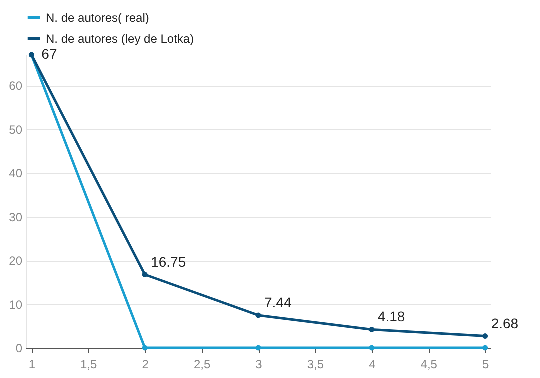  Describe the element at coordinates (505, 323) in the screenshot. I see `data-label: 2.68` at that location.